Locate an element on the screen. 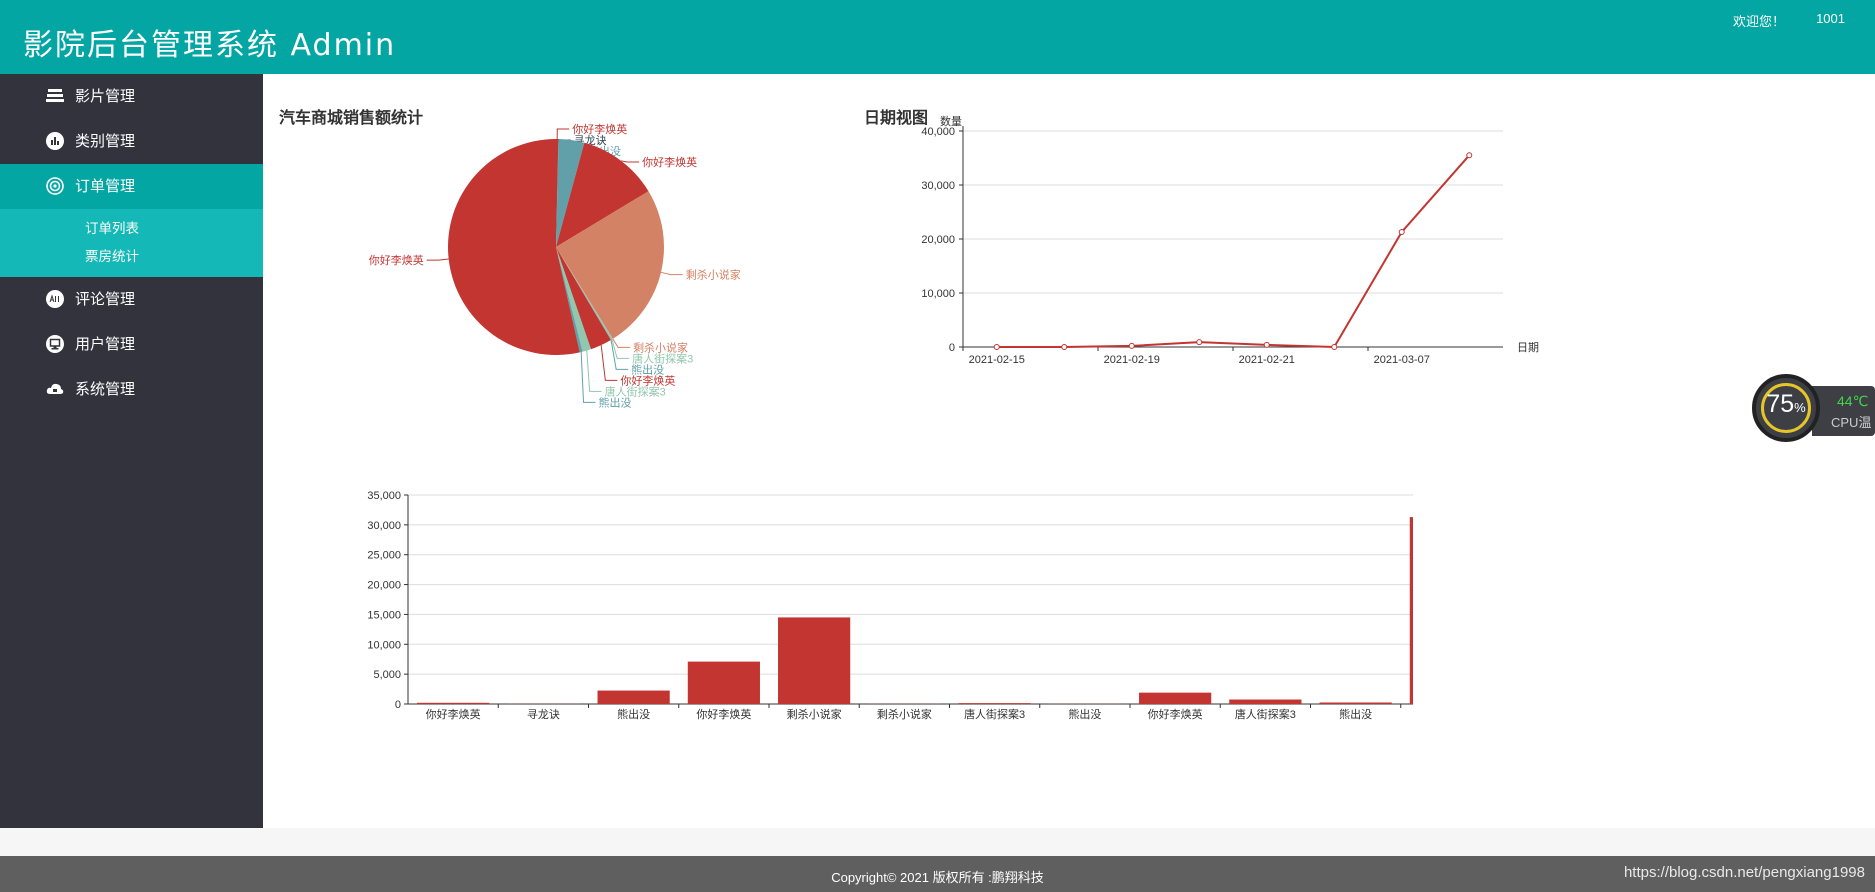  y-tick-label: 40,000 is located at coordinates (938, 132).